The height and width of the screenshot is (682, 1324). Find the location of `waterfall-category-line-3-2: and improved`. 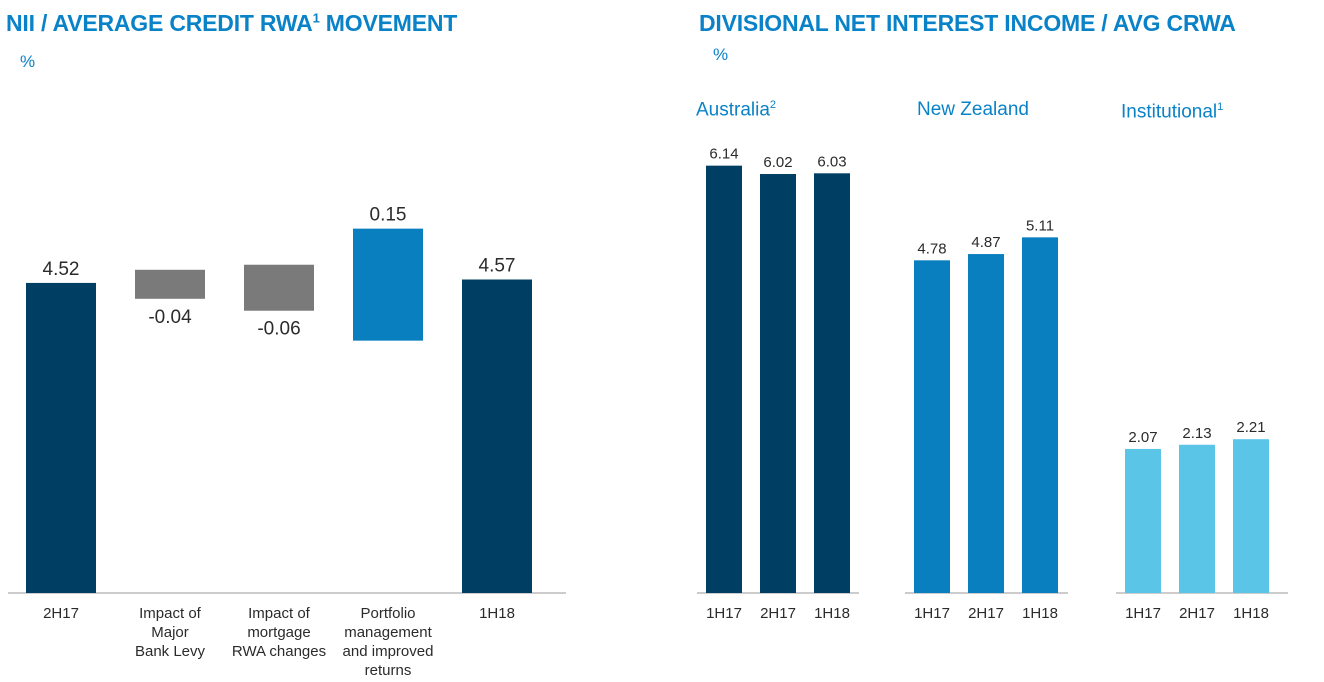

waterfall-category-line-3-2: and improved is located at coordinates (388, 651).